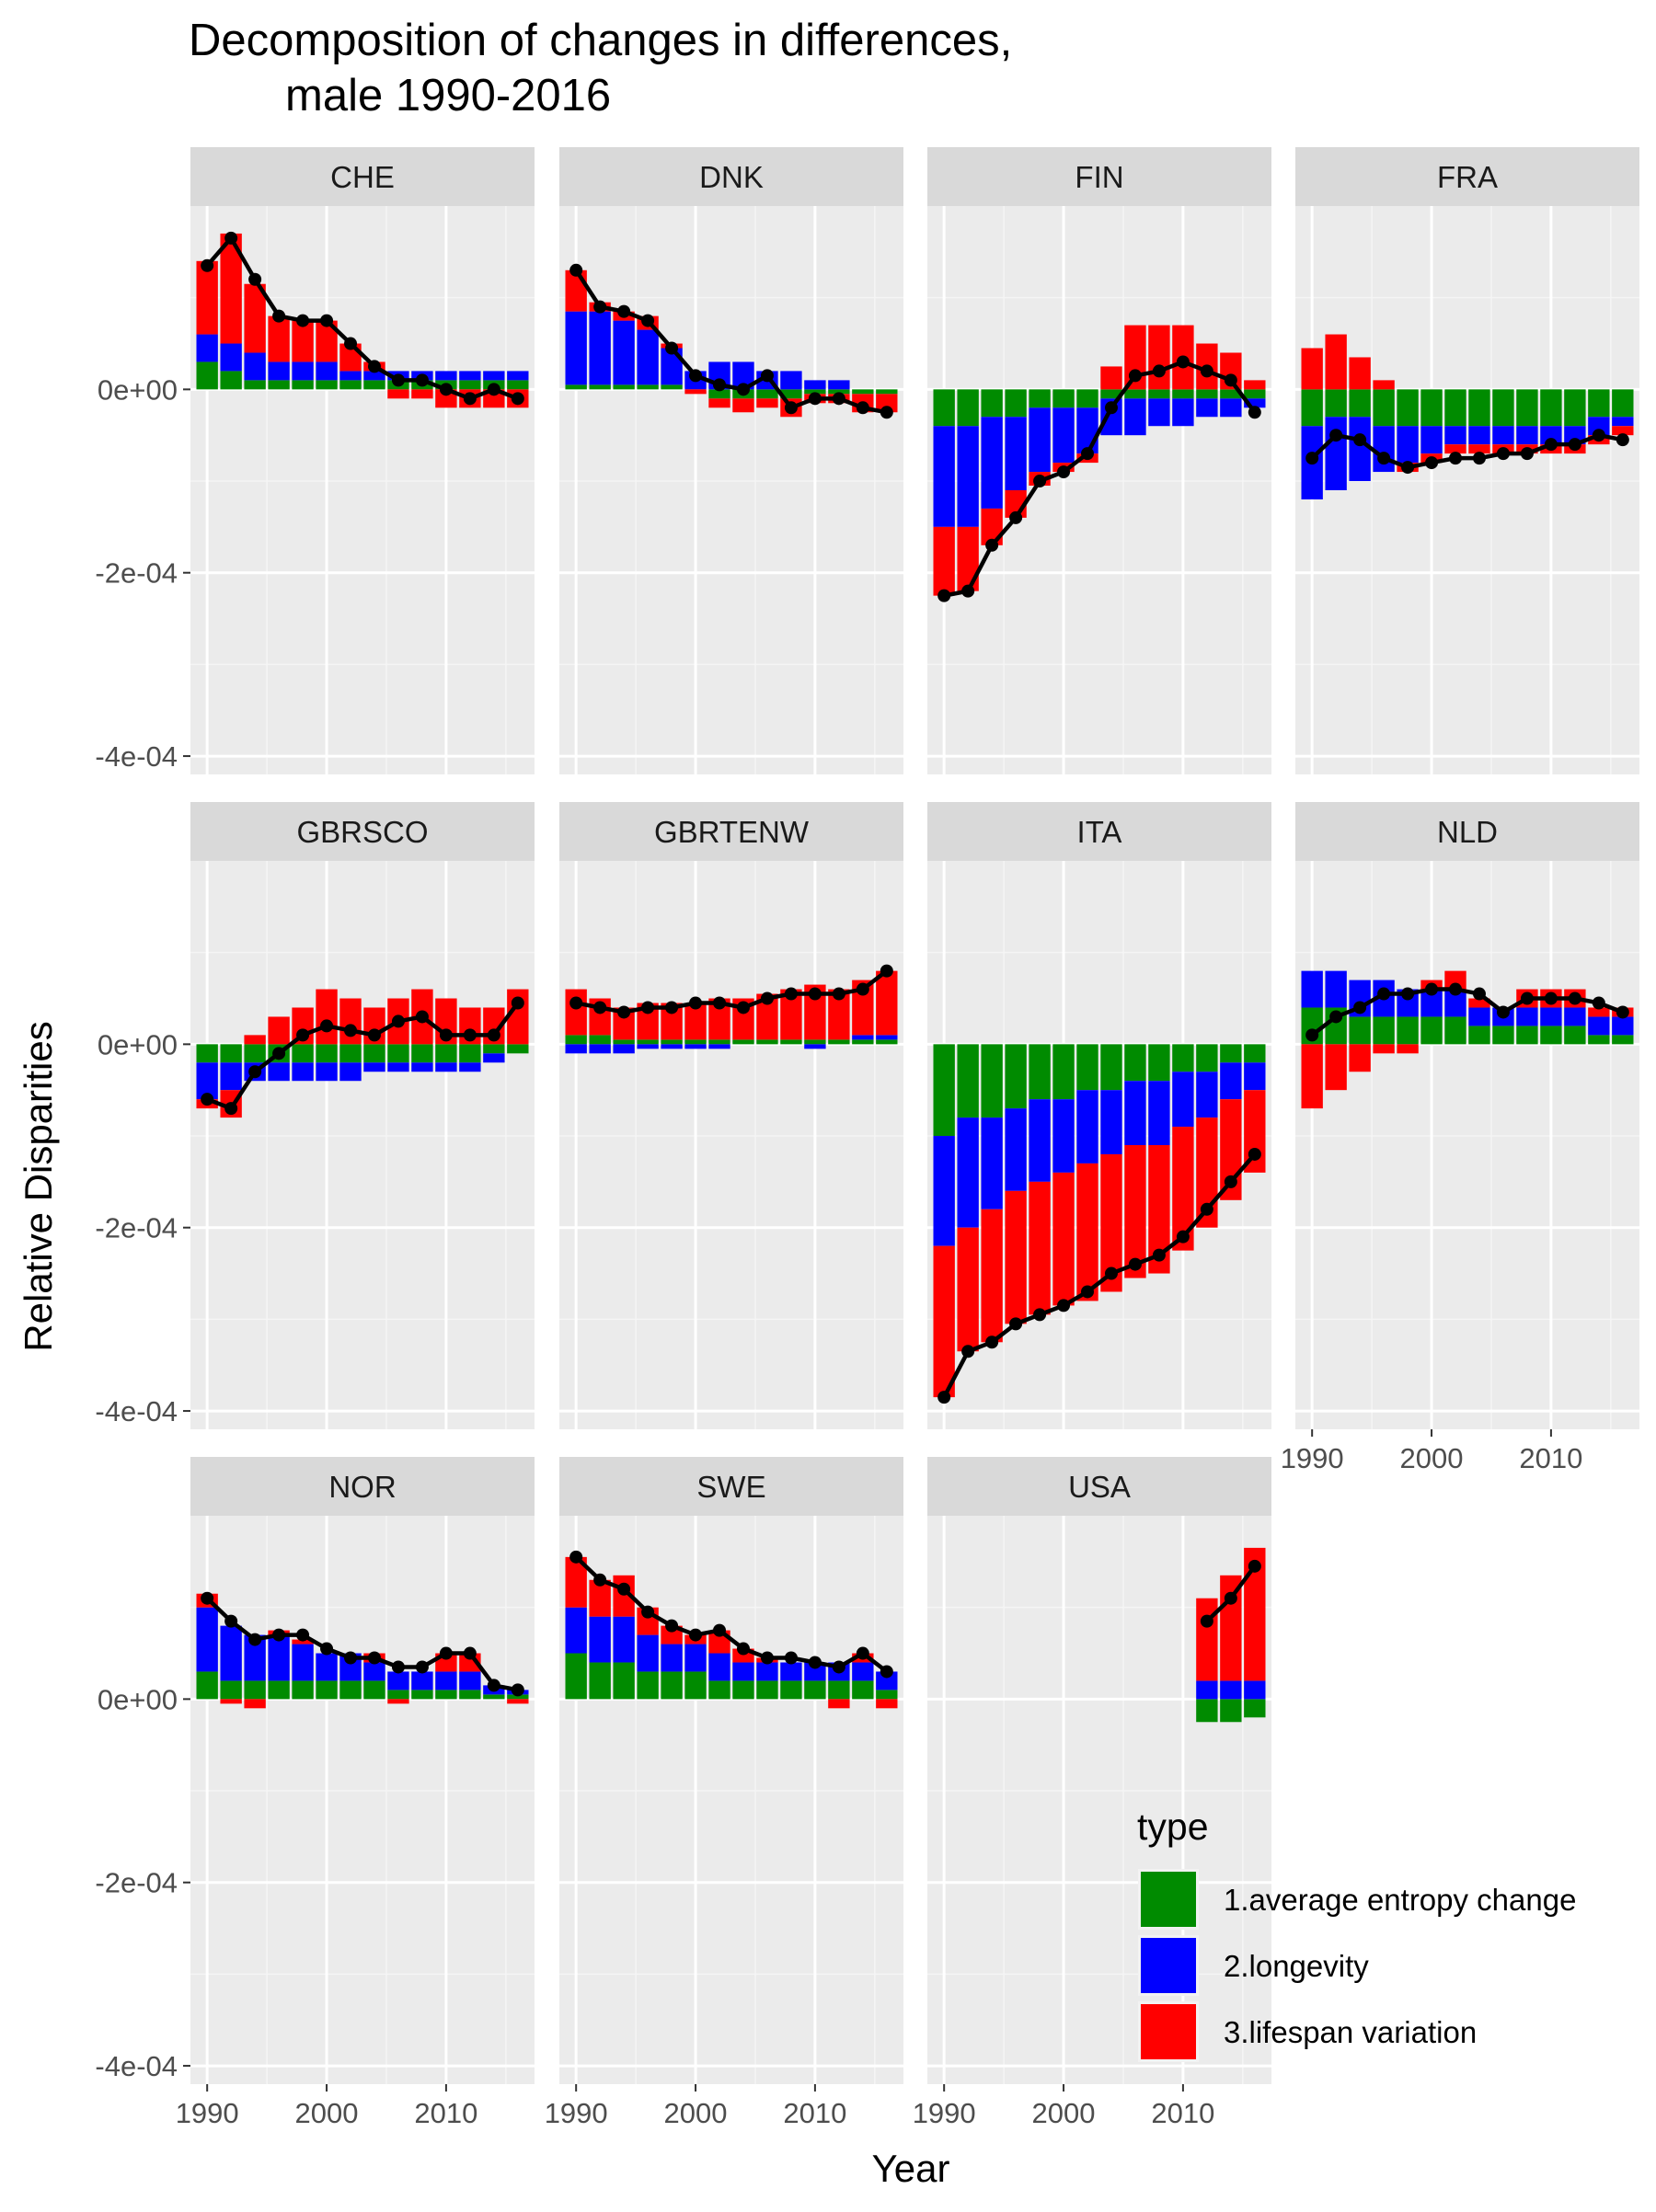  What do you see at coordinates (1099, 461) in the screenshot?
I see `panel-fin: FIN` at bounding box center [1099, 461].